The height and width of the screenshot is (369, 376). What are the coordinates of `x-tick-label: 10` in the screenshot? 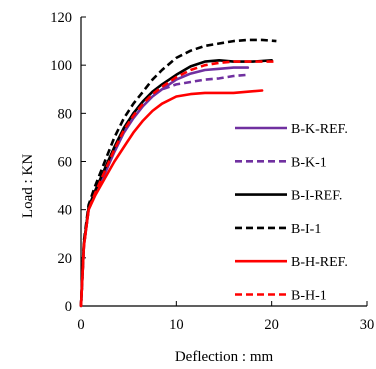 It's located at (176, 325).